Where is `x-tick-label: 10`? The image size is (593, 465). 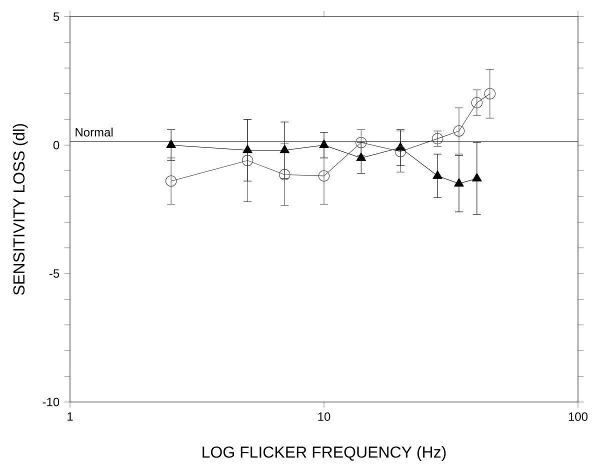
x-tick-label: 10 is located at coordinates (324, 416).